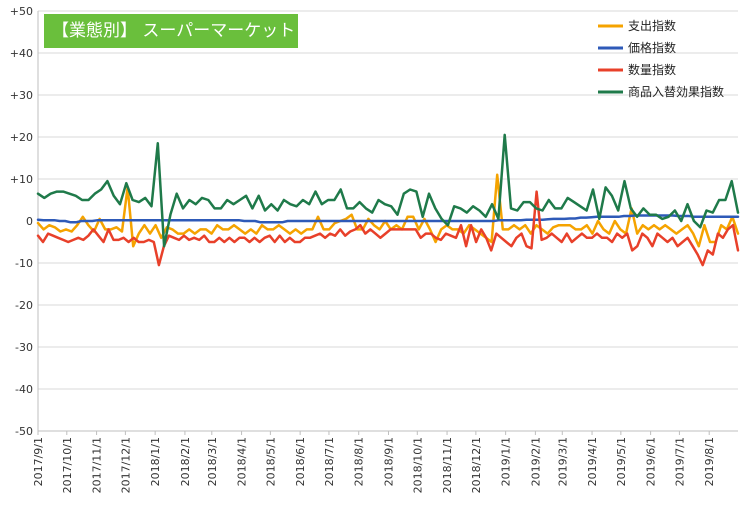 The width and height of the screenshot is (742, 514). I want to click on legend-label: 支出指数, so click(652, 25).